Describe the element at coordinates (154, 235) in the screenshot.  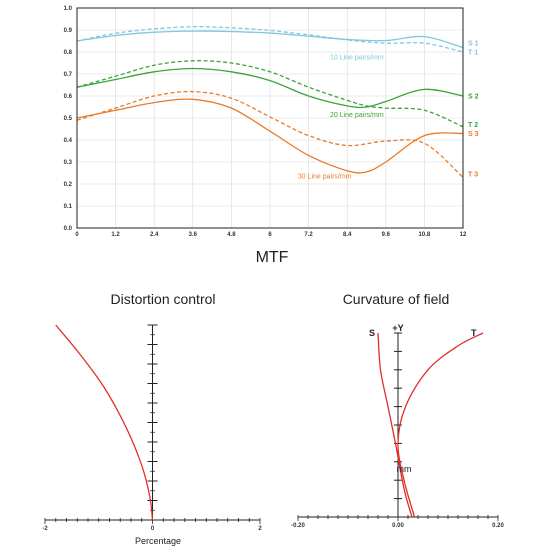
I see `mtf-x-tick-label: 2.4` at that location.